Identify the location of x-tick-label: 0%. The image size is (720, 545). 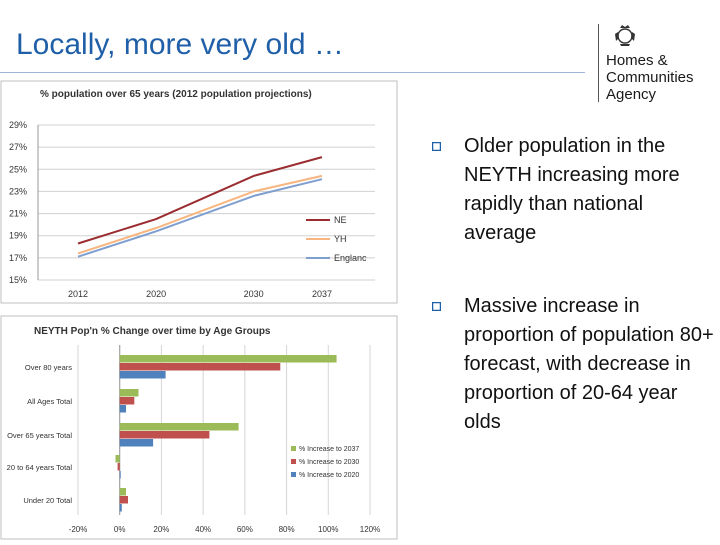
(120, 529).